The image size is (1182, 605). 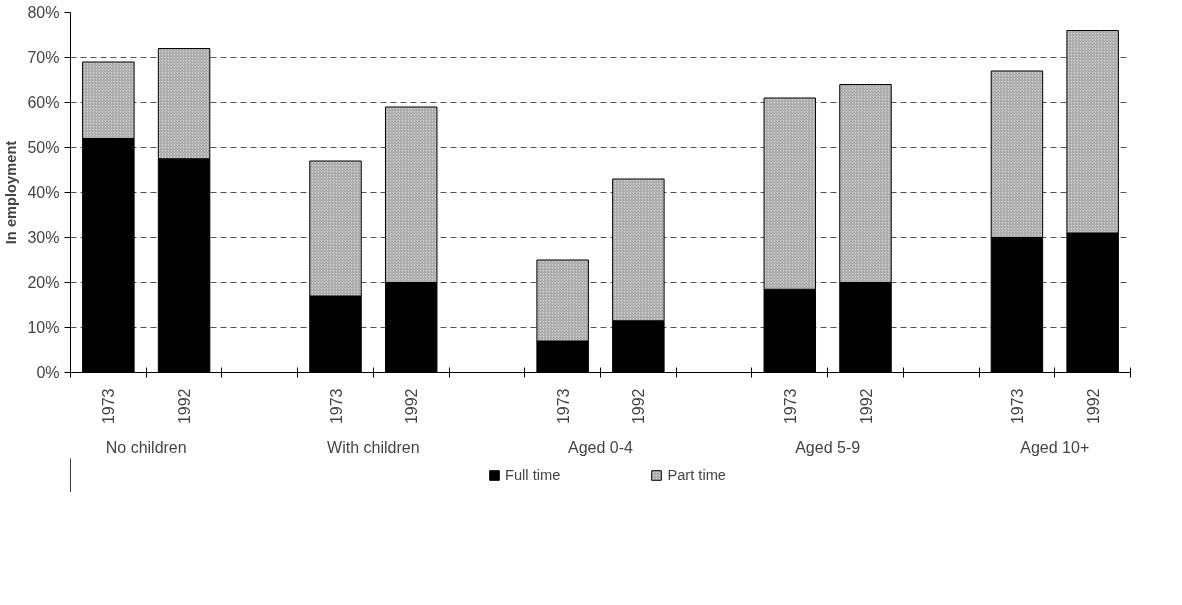 What do you see at coordinates (48, 372) in the screenshot?
I see `y-tick-label: 0%` at bounding box center [48, 372].